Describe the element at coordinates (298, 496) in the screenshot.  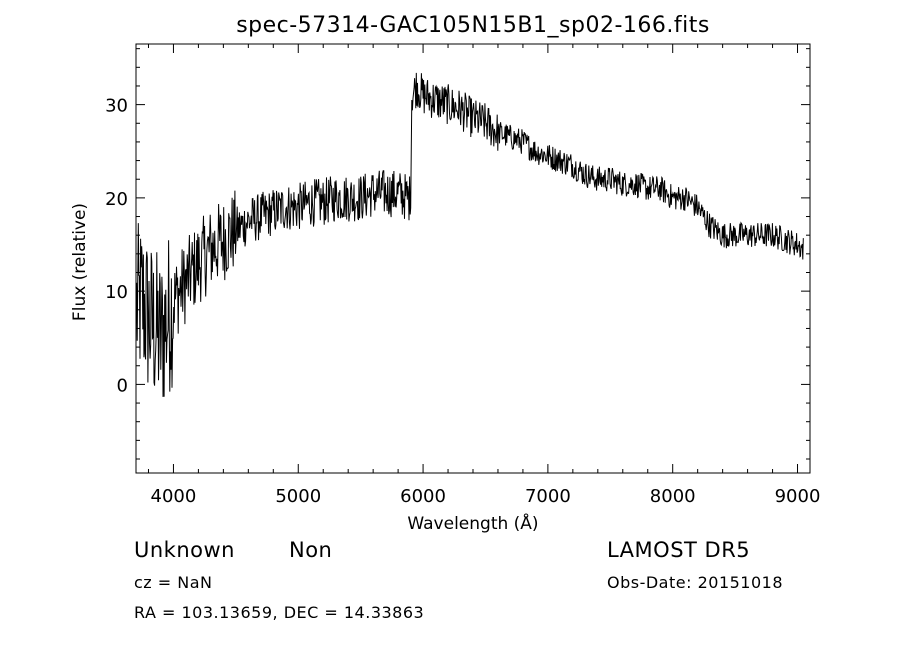
I see `x-tick-label: 5000` at that location.